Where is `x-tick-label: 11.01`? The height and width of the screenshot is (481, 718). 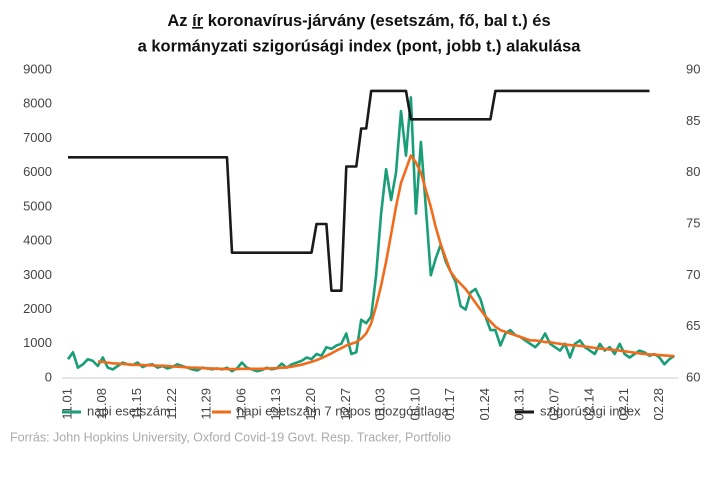 x-tick-label: 11.01 is located at coordinates (66, 404).